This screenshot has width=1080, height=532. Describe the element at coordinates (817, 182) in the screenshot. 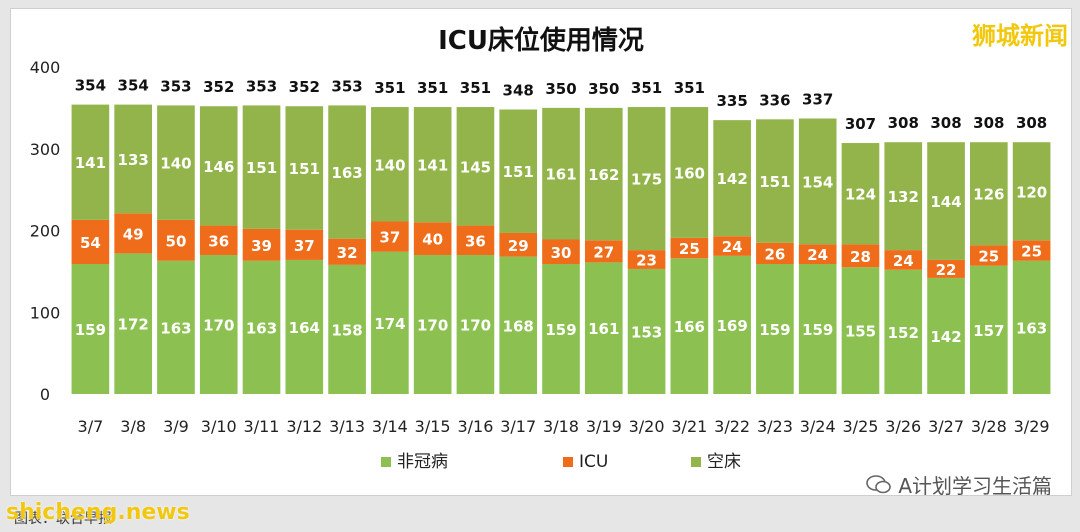

I see `segment-value-label: 154` at that location.